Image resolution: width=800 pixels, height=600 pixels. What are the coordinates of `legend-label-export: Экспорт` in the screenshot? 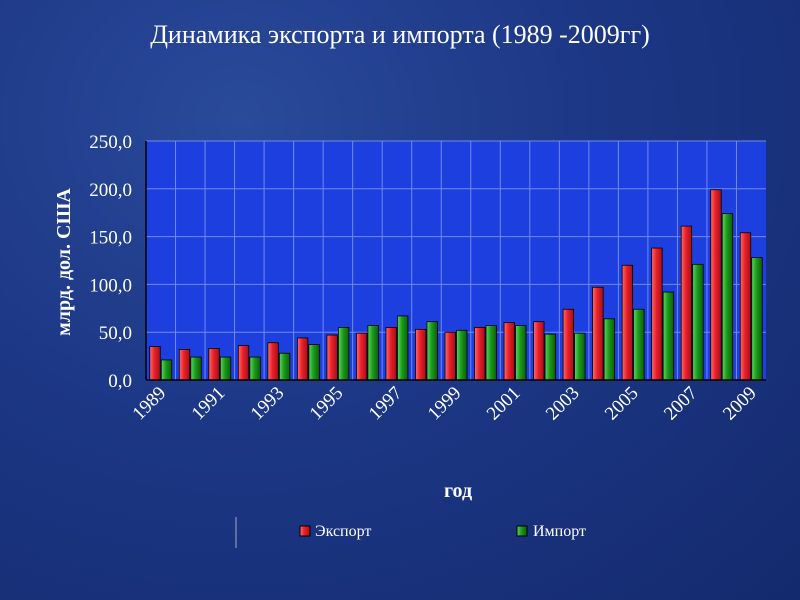 It's located at (343, 531).